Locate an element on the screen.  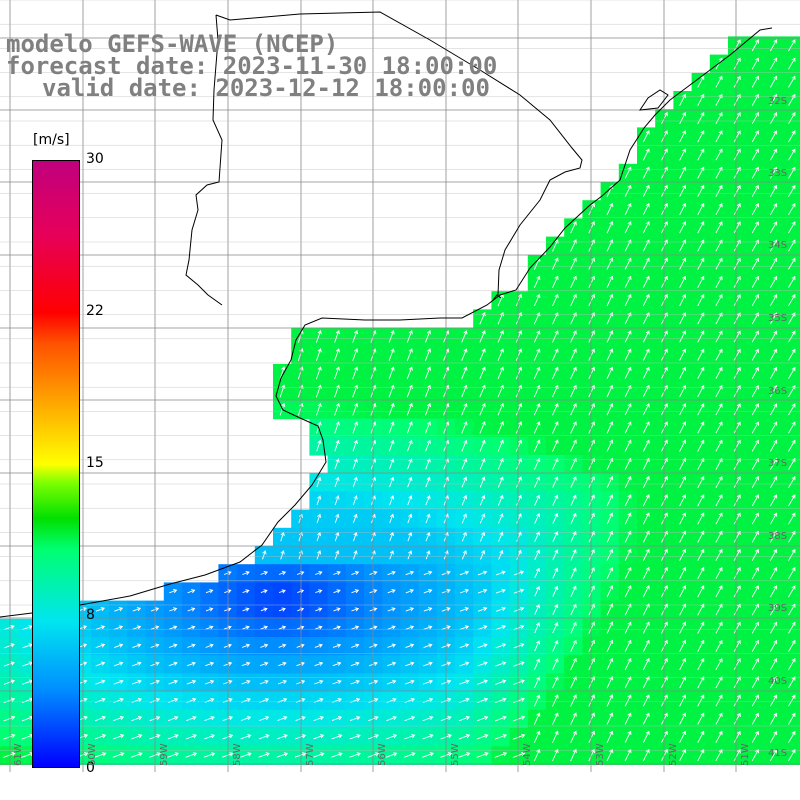
lon-label-59W: 59W is located at coordinates (164, 754).